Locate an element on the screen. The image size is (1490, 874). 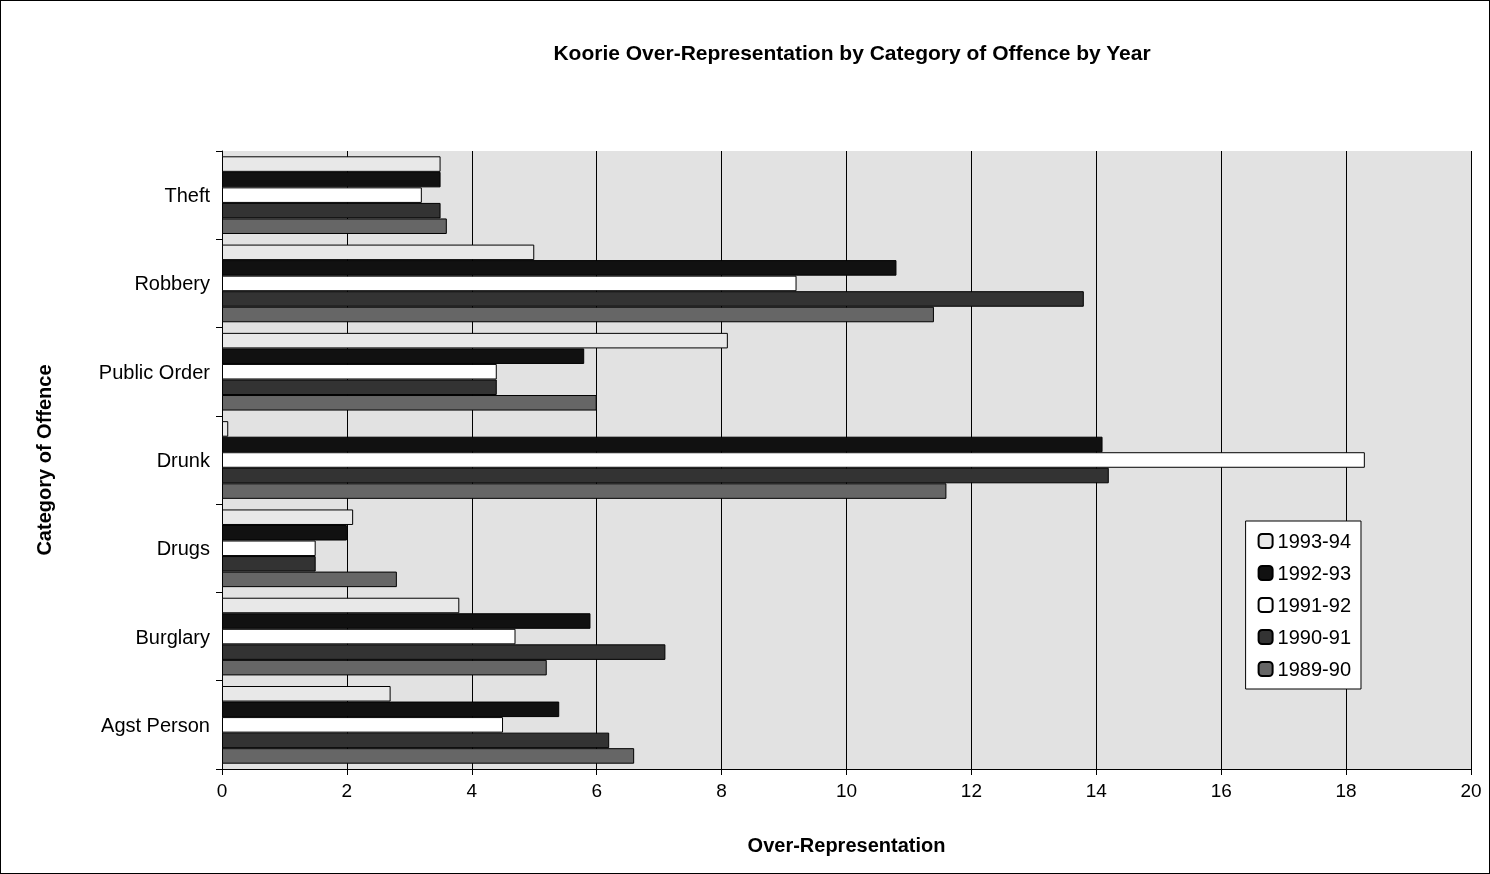
y-tick-label: Burglary is located at coordinates (172, 636).